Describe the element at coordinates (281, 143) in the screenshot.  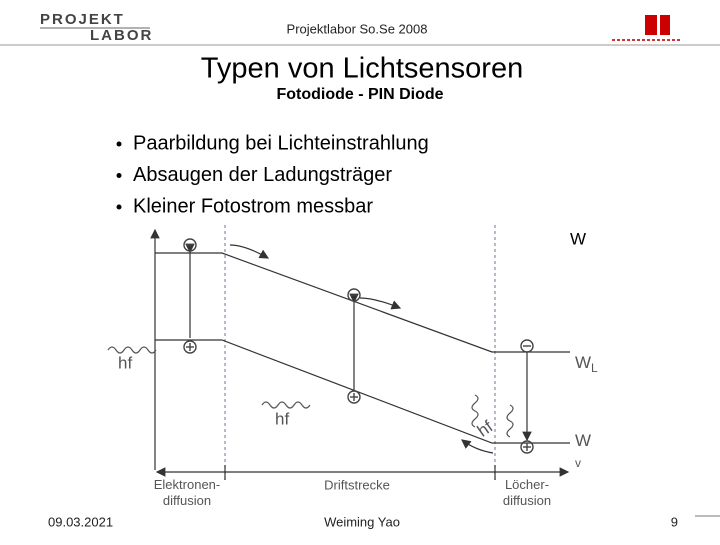
I see `bullet-text: Paarbildung bei Lichteinstrahlung` at that location.